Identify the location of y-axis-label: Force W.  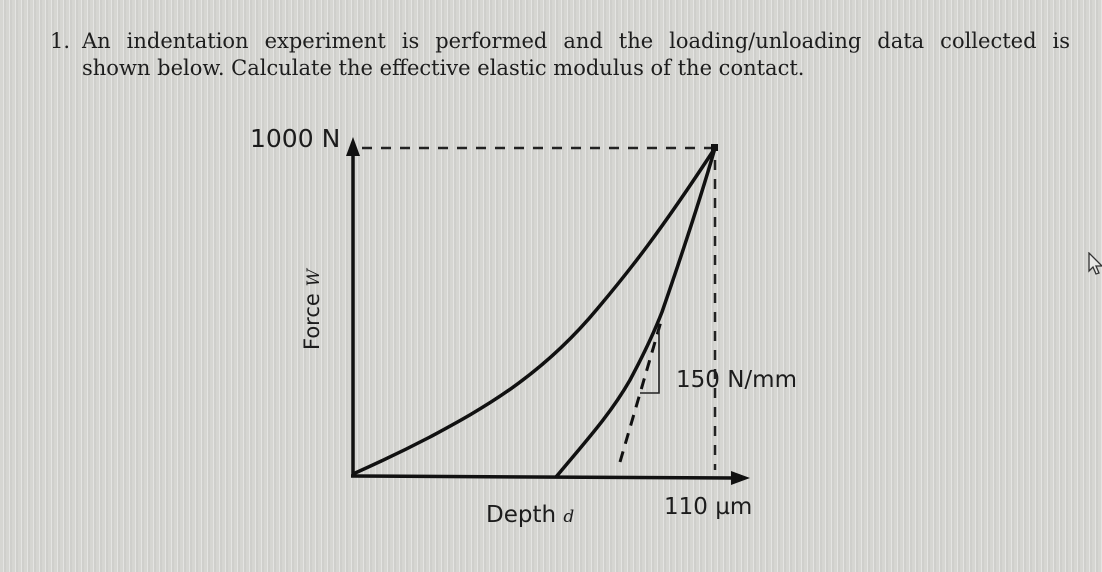
(312, 309).